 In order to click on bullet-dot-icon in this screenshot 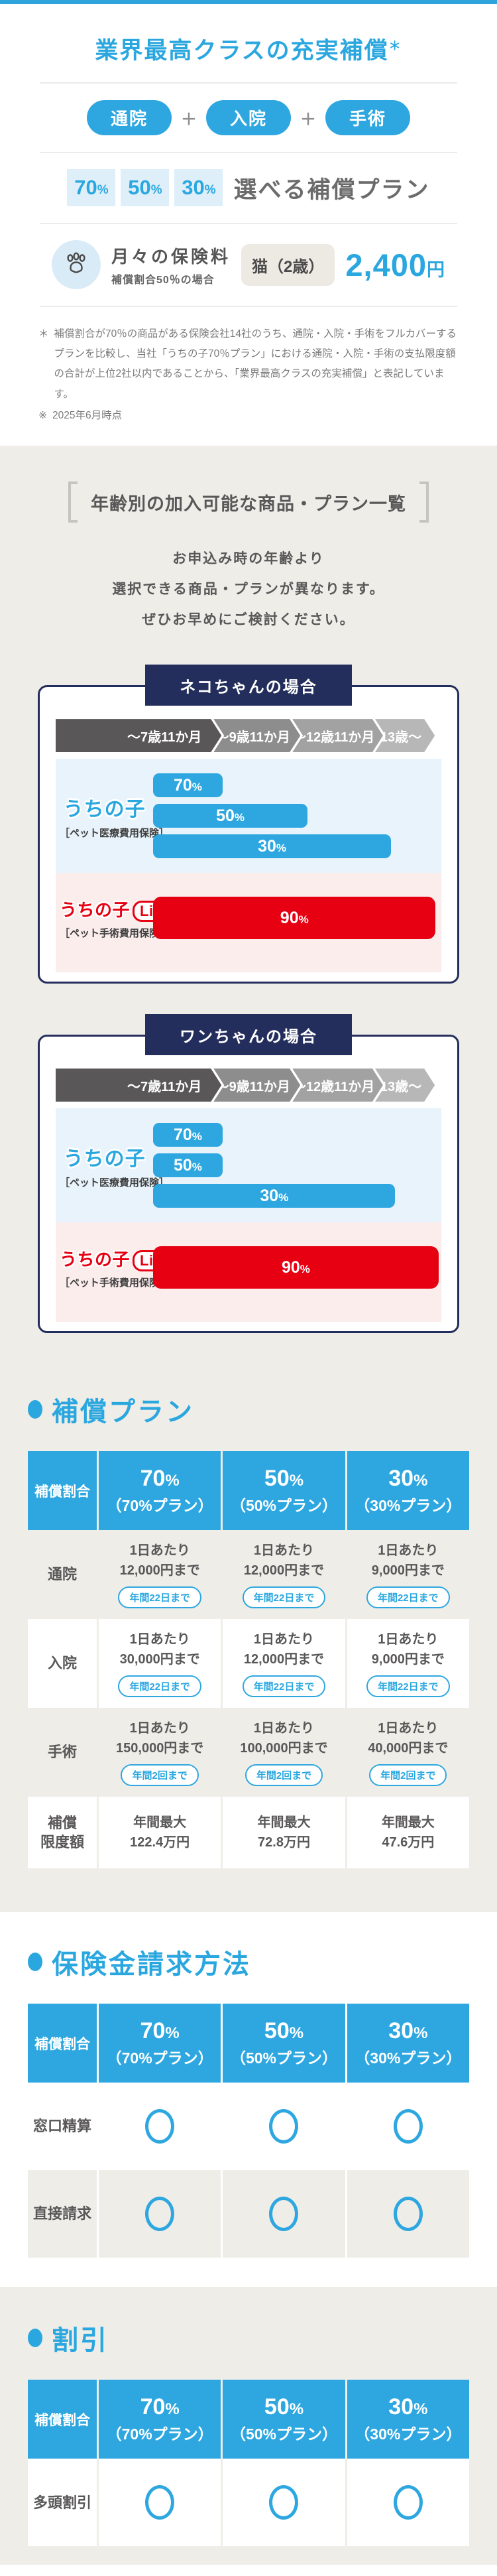, I will do `click(35, 1963)`.